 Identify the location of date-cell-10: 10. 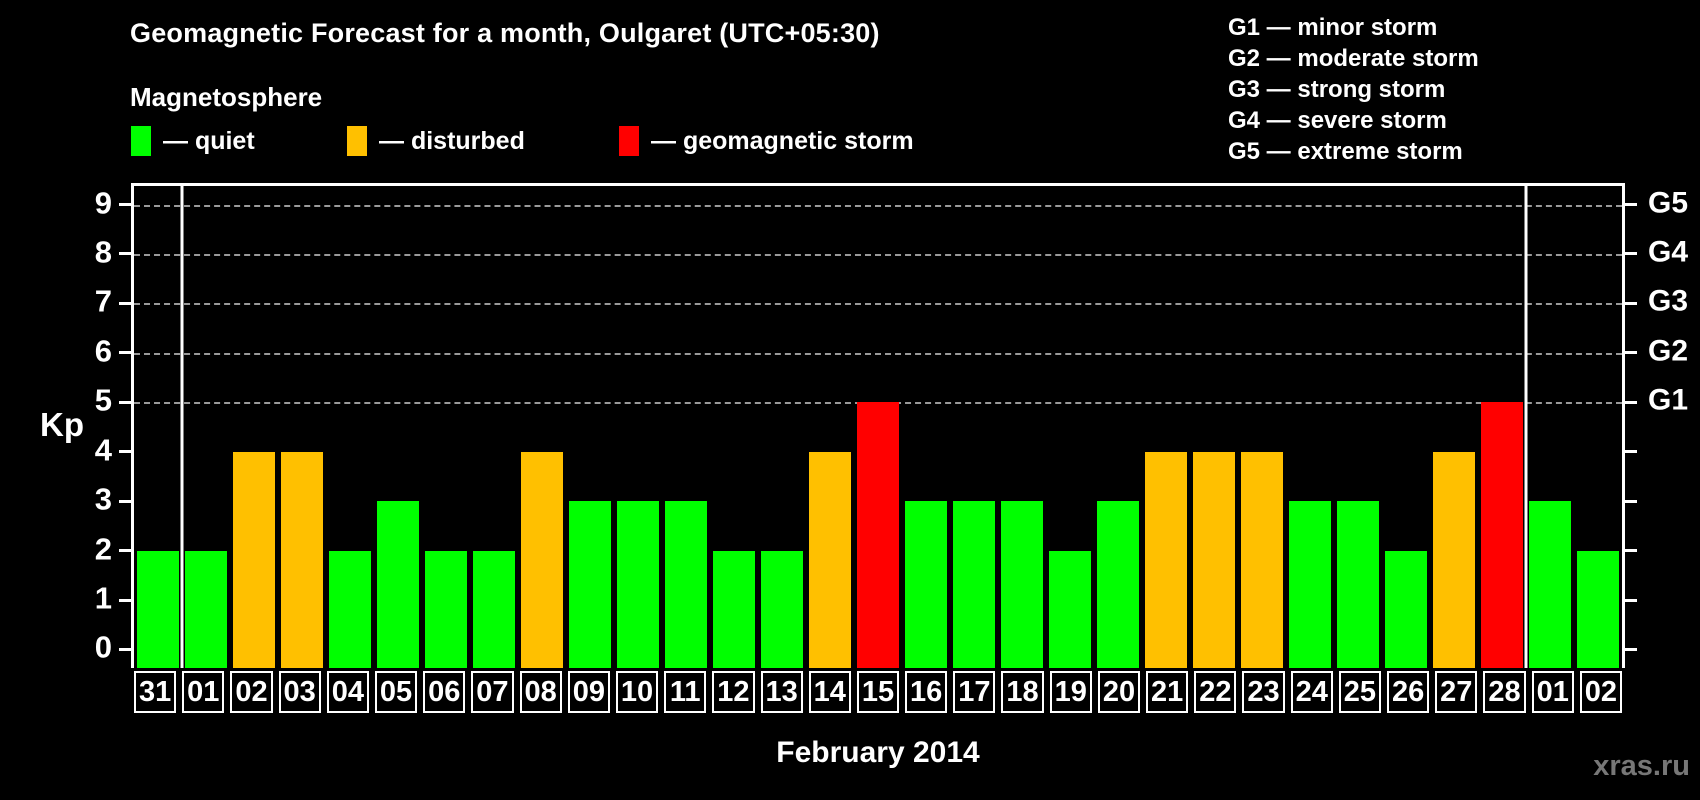
(637, 692).